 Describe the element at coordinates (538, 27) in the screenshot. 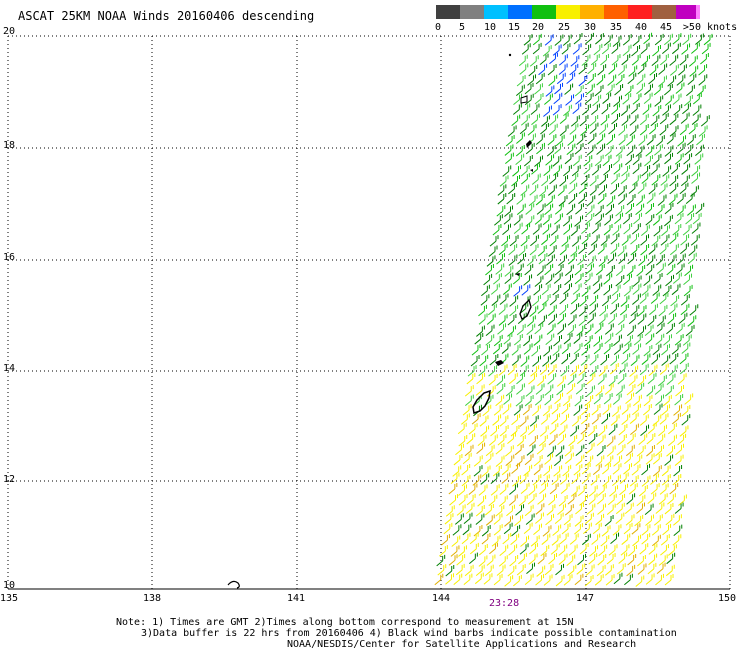

I see `legend-label: 20` at that location.